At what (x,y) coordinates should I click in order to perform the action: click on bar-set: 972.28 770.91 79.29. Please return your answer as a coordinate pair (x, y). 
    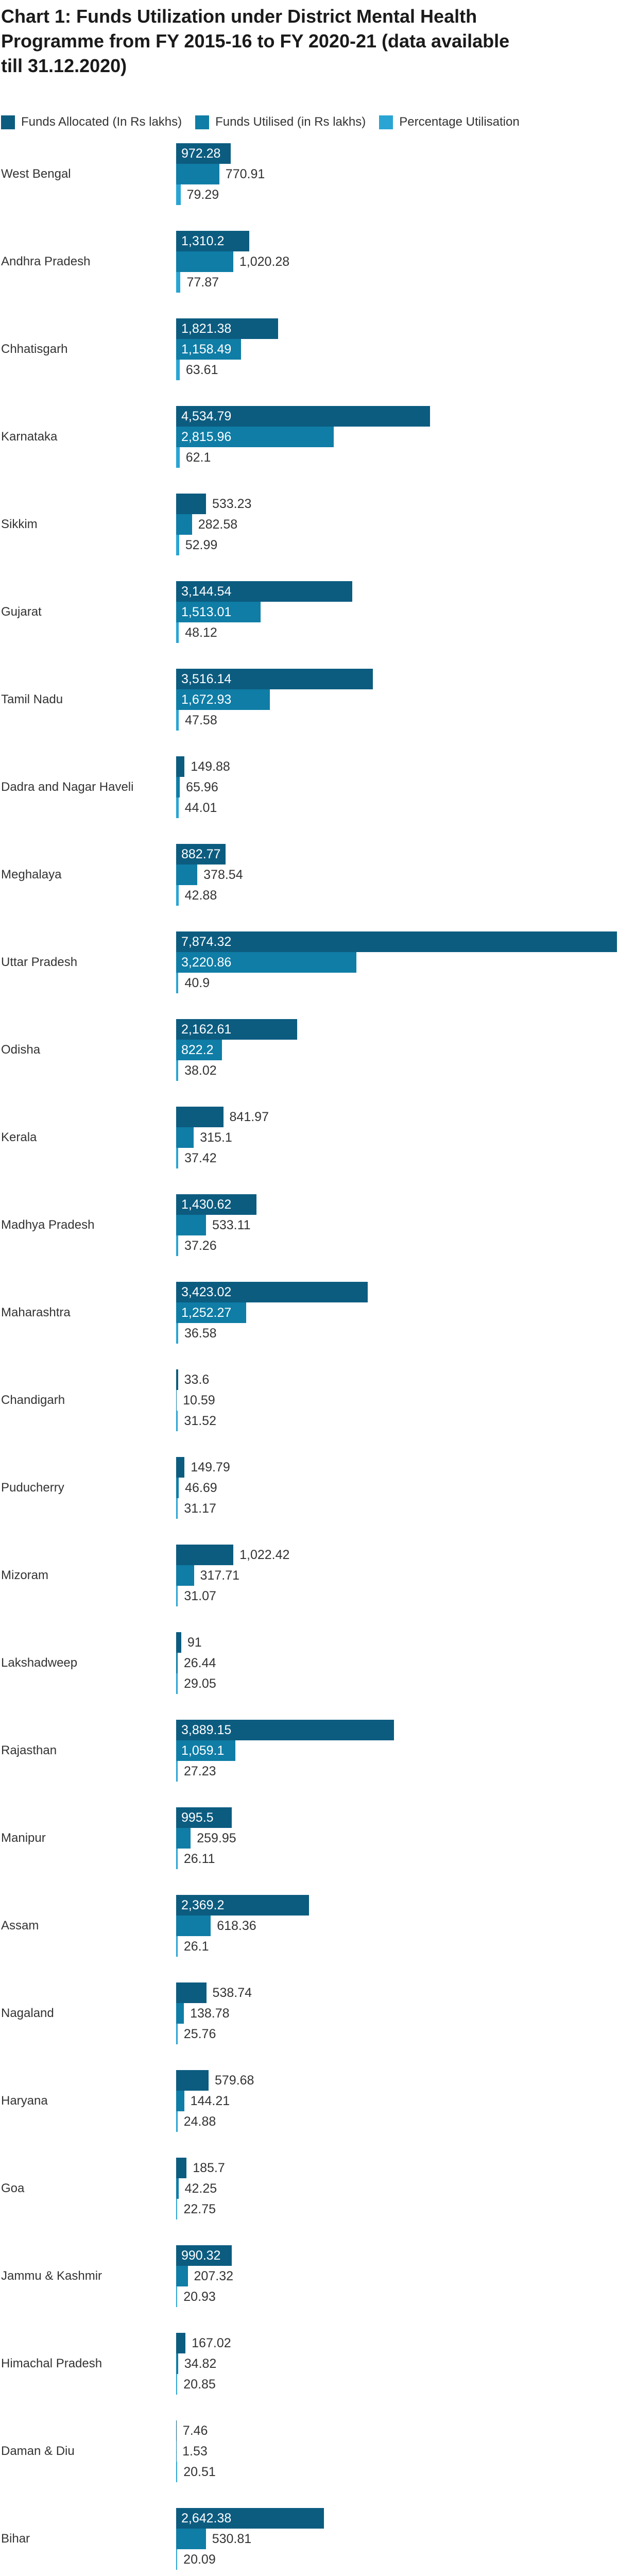
    Looking at the image, I should click on (397, 174).